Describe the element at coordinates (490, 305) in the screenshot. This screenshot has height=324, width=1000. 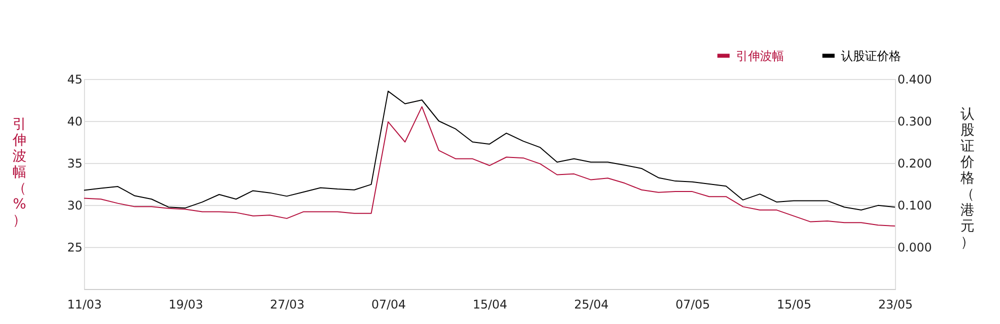
I see `x-tick-label: 15/04` at that location.